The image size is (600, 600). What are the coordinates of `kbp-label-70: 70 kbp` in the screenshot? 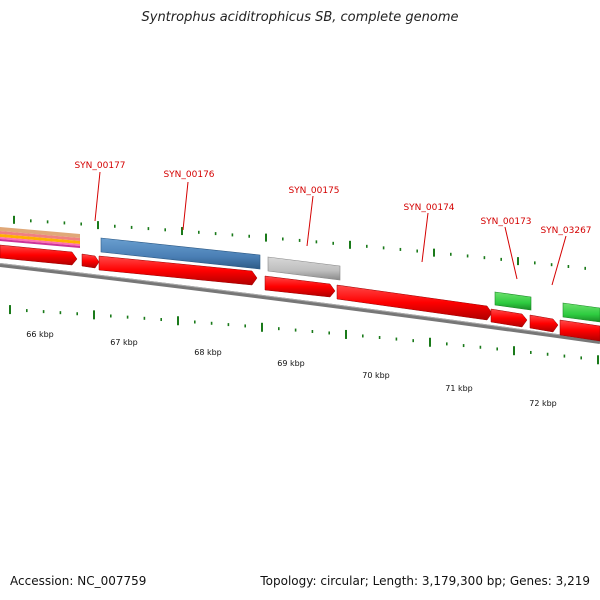 It's located at (376, 375).